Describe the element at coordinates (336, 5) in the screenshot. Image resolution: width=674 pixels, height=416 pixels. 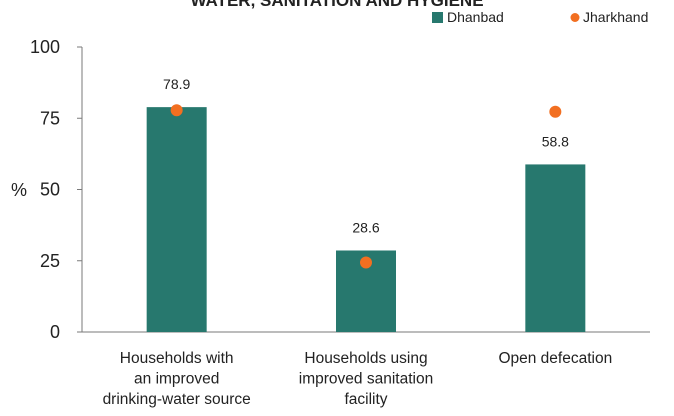
I see `chart-title: WATER, SANITATION AND HYGIENE` at that location.